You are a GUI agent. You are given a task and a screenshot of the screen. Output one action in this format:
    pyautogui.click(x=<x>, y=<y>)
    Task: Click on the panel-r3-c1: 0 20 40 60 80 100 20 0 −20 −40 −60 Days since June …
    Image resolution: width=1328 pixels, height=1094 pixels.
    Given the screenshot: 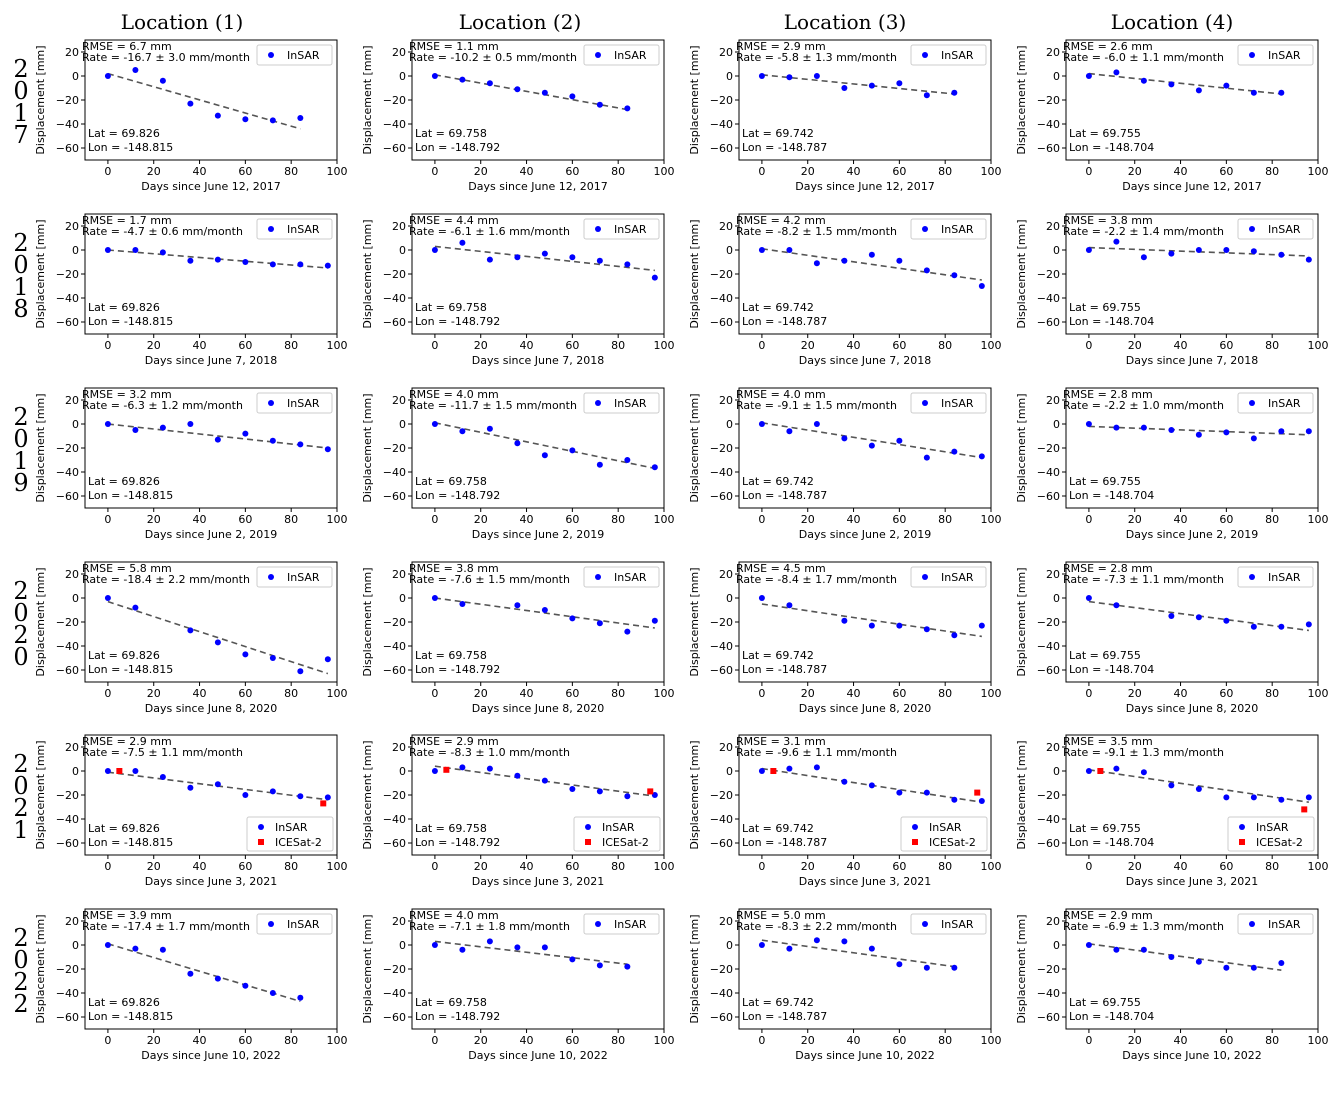 What is the action you would take?
    pyautogui.click(x=518, y=638)
    